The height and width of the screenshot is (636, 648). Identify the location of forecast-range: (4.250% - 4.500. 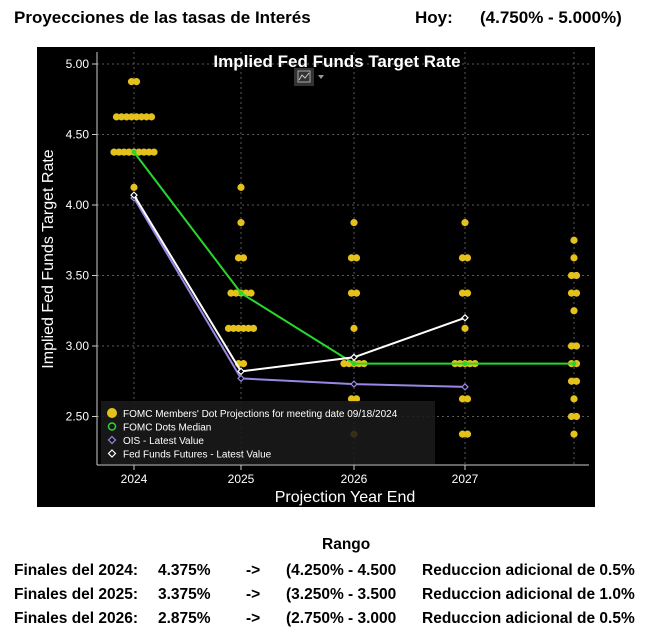
(341, 570).